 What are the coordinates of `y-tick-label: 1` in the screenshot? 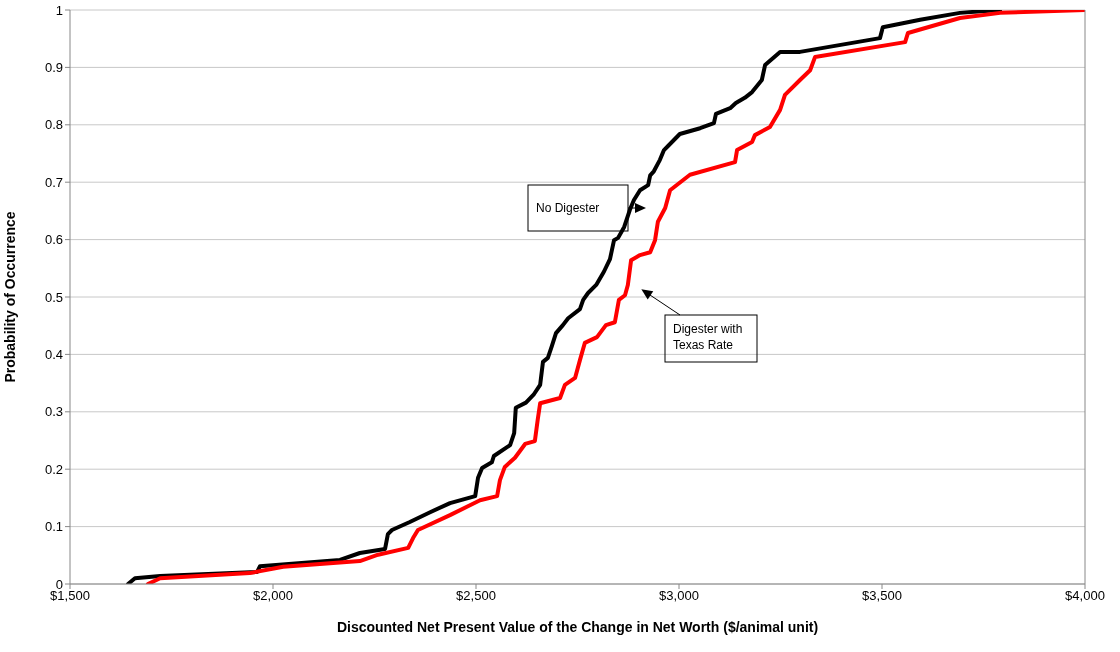 It's located at (59, 10).